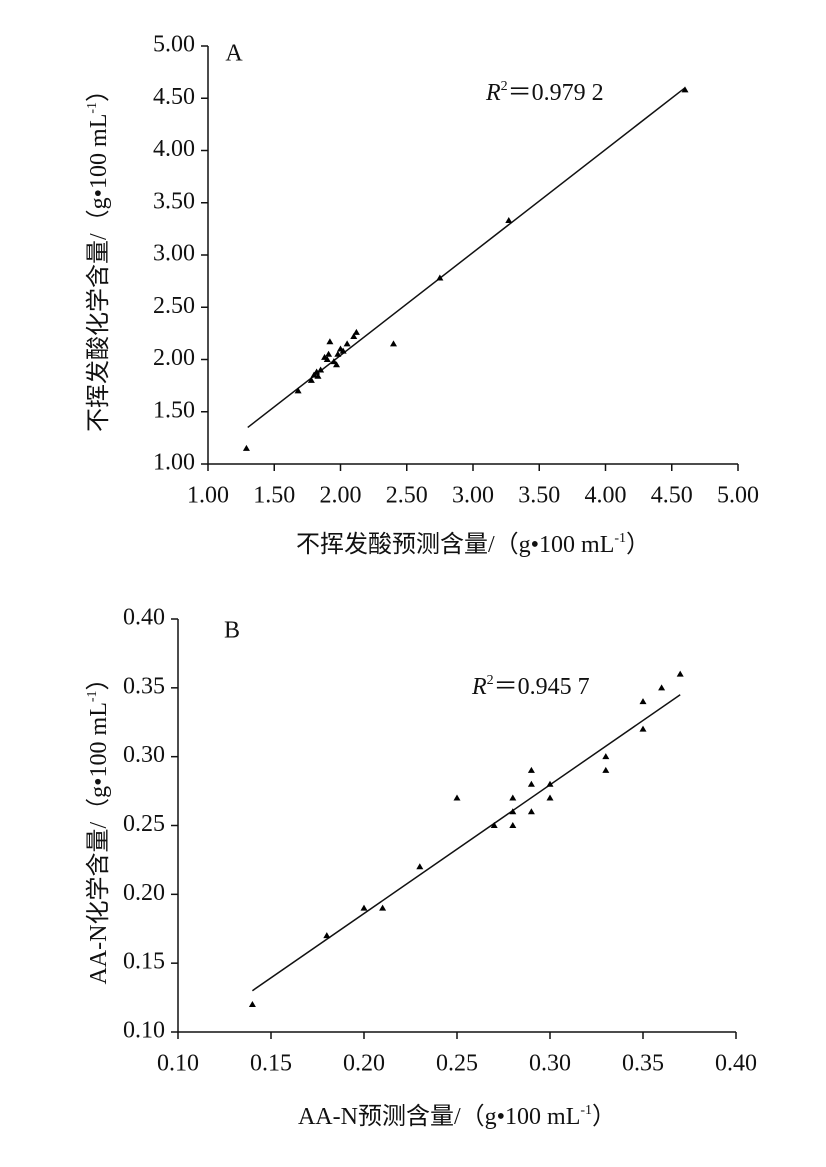 The width and height of the screenshot is (826, 1167). What do you see at coordinates (736, 1064) in the screenshot?
I see `x-tick-label: 0.40` at bounding box center [736, 1064].